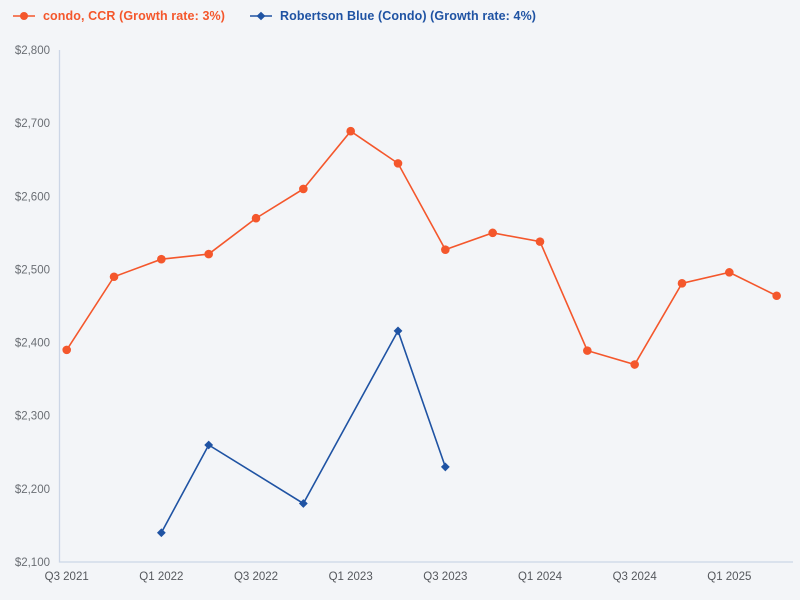 The width and height of the screenshot is (800, 600). What do you see at coordinates (32, 51) in the screenshot?
I see `y-axis-tick-label: $2,800` at bounding box center [32, 51].